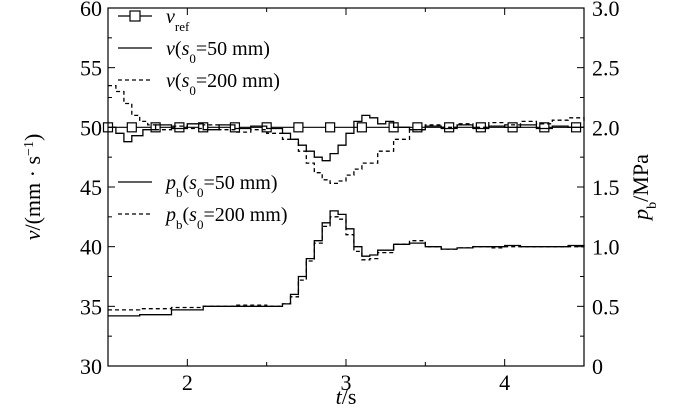  I want to click on x-var: t, so click(339, 396).